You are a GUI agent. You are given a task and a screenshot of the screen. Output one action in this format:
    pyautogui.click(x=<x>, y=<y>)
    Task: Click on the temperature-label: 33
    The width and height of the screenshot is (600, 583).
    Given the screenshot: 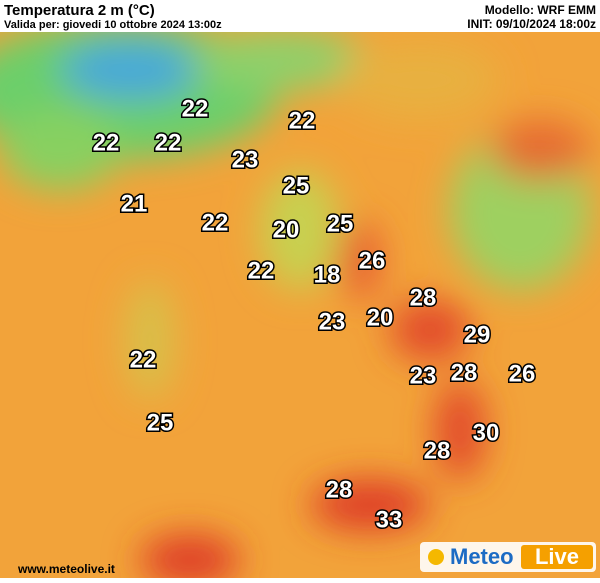 What is the action you would take?
    pyautogui.click(x=389, y=519)
    